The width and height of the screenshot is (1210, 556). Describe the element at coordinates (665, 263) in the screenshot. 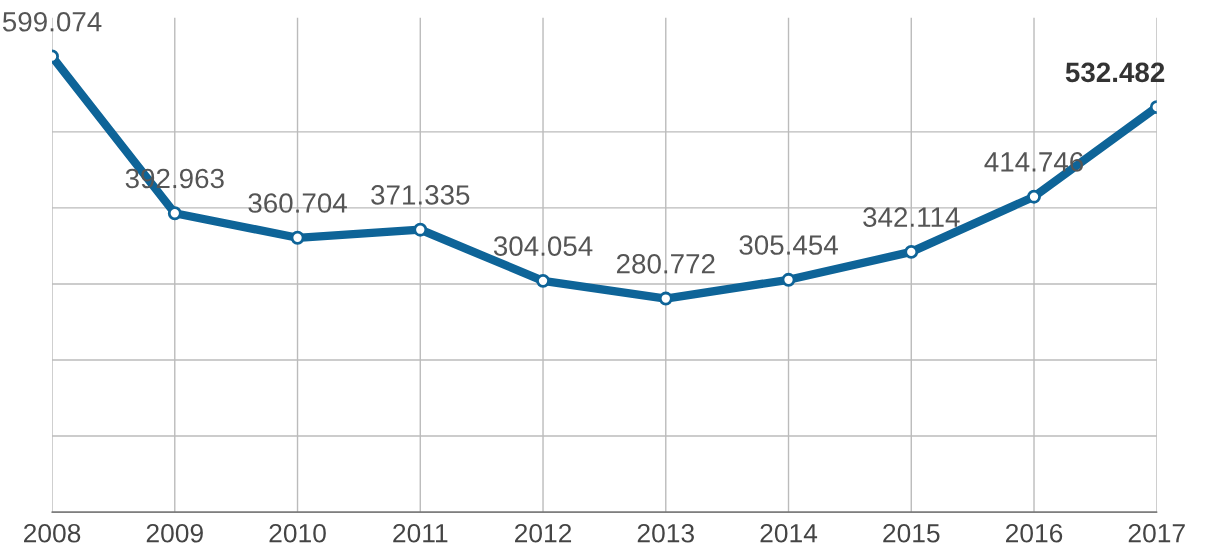

I see `data-label: 280.772` at that location.